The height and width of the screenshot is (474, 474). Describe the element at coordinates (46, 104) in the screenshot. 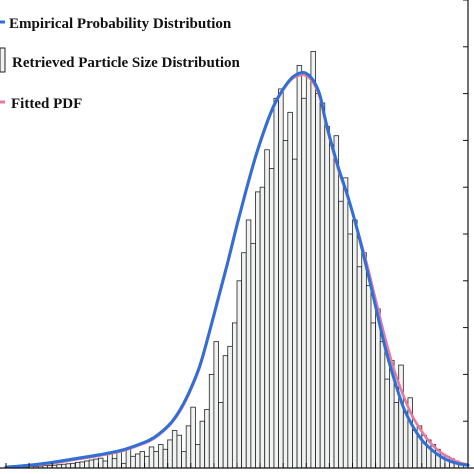

I see `legend-fitted-label: Fitted PDF` at that location.